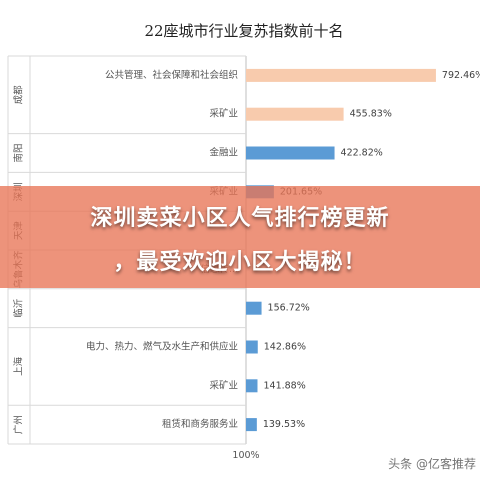 The width and height of the screenshot is (480, 480). I want to click on watermark: 头条 @亿客推荐, so click(432, 464).